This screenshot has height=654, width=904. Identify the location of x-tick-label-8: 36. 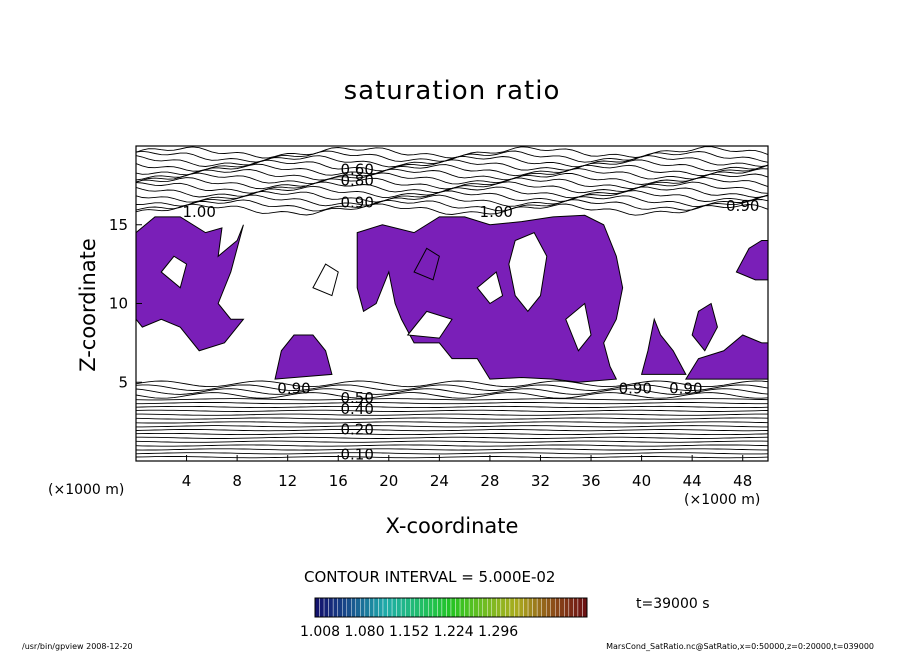
(590, 481).